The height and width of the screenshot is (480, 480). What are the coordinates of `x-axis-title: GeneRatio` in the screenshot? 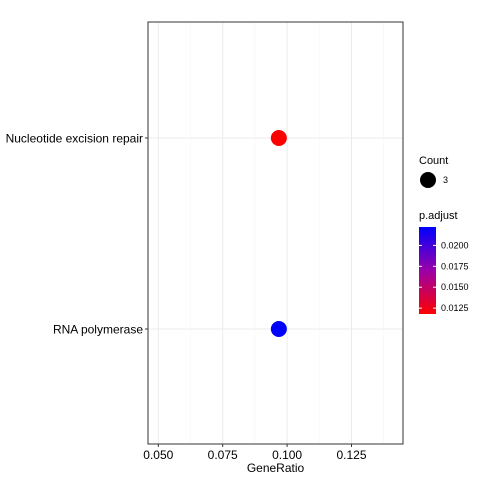 It's located at (276, 468).